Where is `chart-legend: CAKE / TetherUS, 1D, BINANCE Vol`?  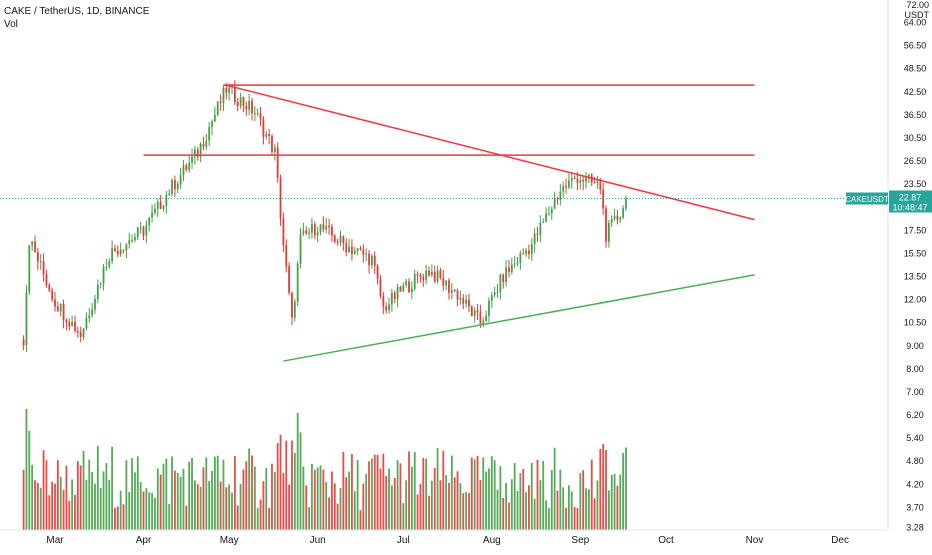 chart-legend: CAKE / TetherUS, 1D, BINANCE Vol is located at coordinates (76, 18).